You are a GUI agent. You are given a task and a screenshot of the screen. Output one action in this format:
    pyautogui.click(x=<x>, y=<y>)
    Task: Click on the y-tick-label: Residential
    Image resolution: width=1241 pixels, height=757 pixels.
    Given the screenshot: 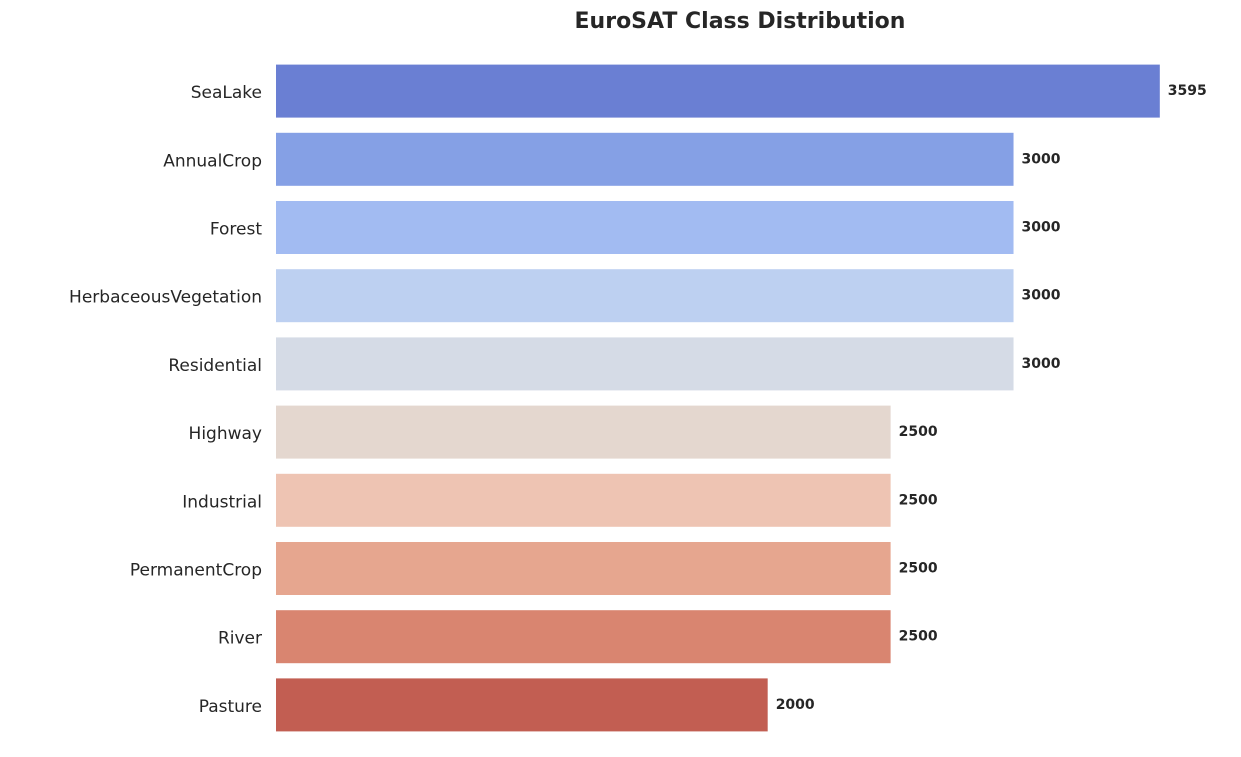 What is the action you would take?
    pyautogui.click(x=215, y=366)
    